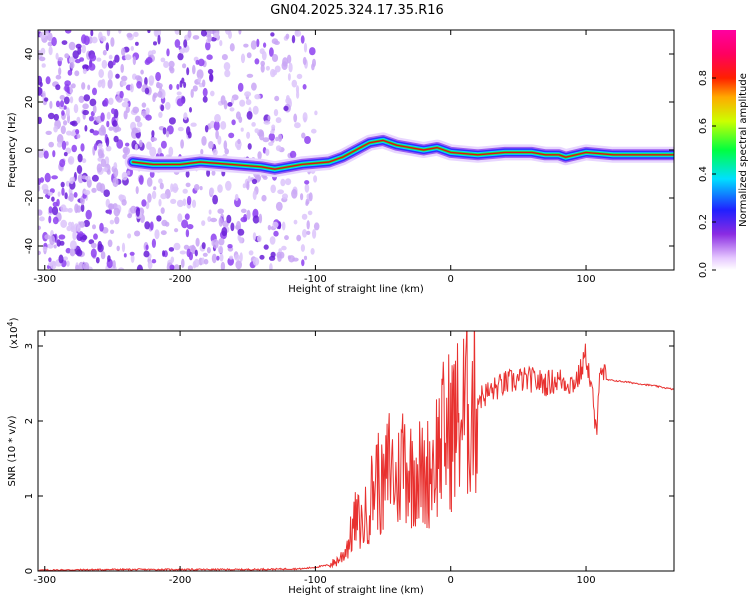 The image size is (750, 600). I want to click on spectrogram-xtick-label: -300, so click(44, 279).